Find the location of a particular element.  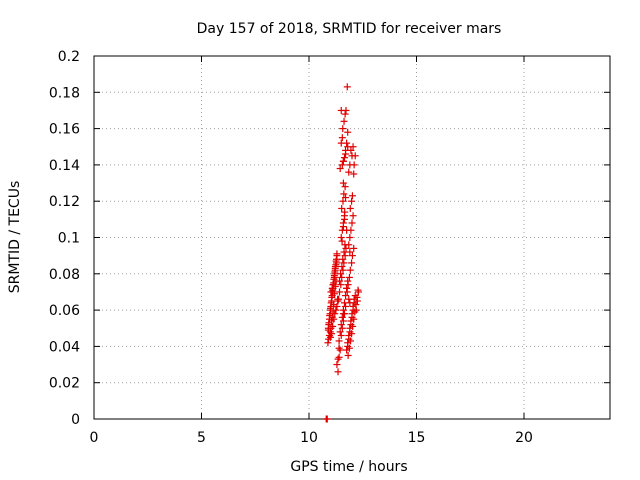

y-tick-label: 0.14 is located at coordinates (64, 166).